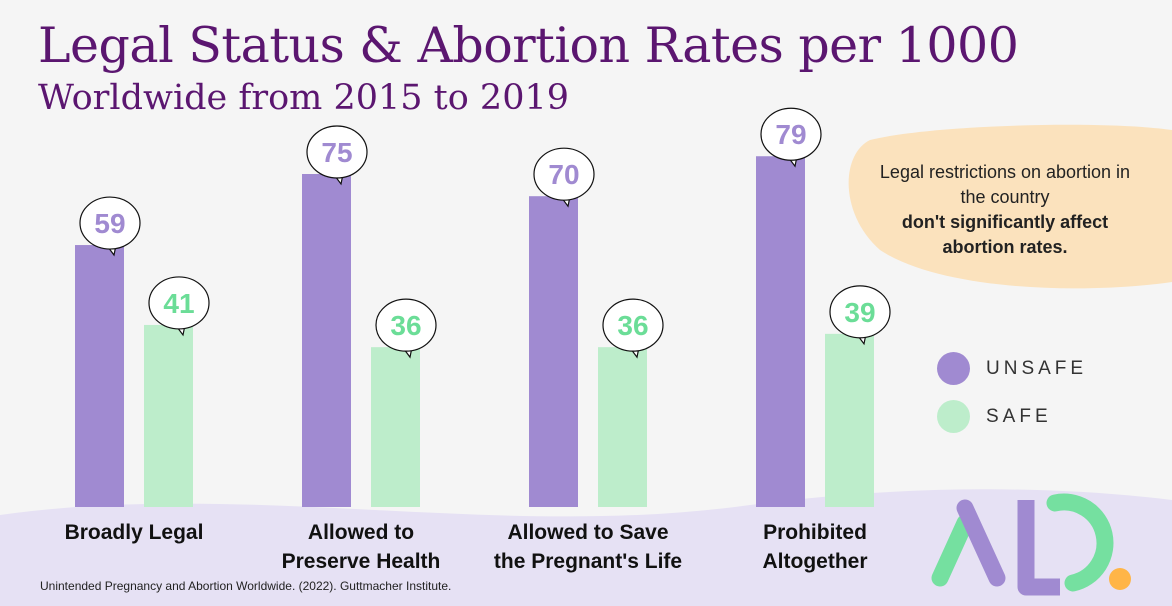  I want to click on category-label-line: Broadly Legal, so click(134, 532).